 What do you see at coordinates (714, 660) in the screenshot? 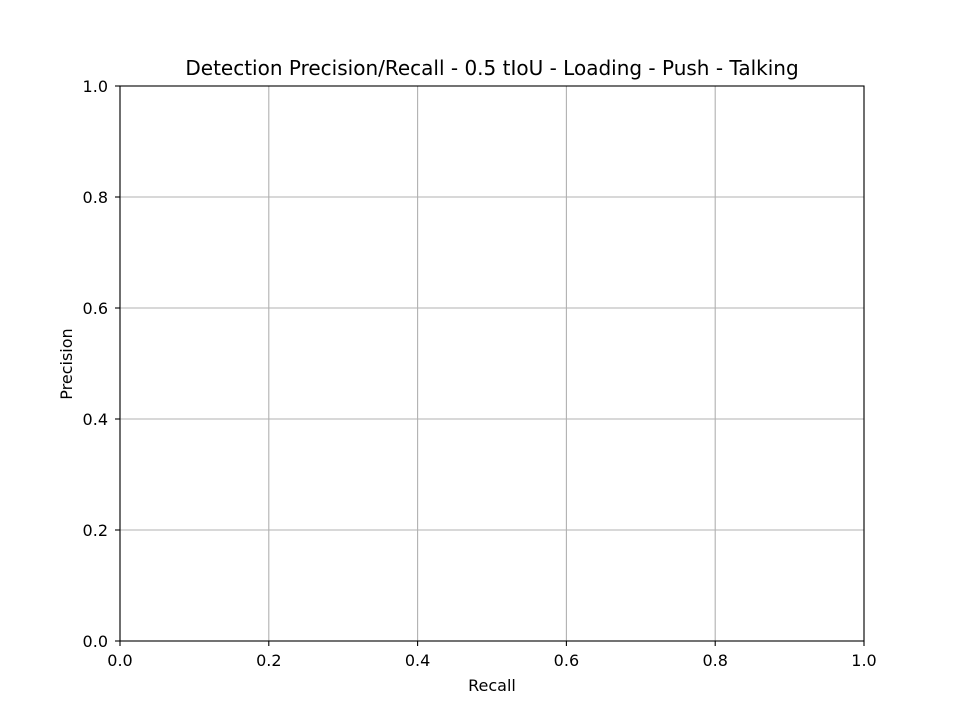
I see `x-tick-label: 0.8` at bounding box center [714, 660].